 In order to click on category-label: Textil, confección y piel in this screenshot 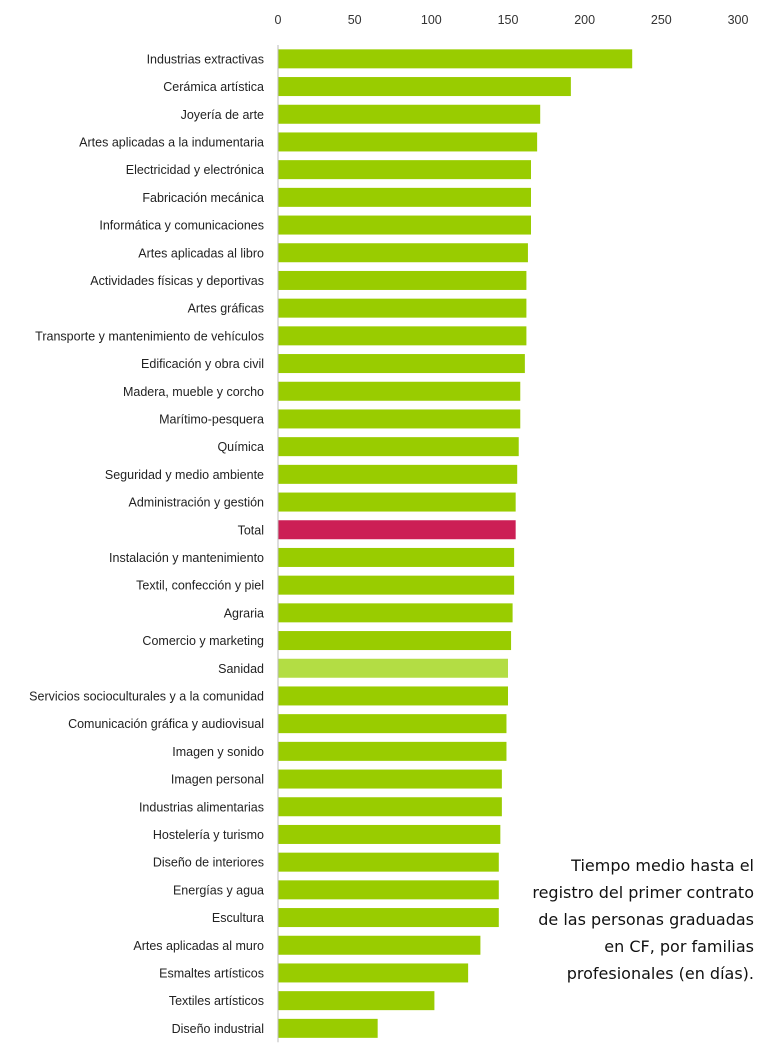, I will do `click(200, 586)`.